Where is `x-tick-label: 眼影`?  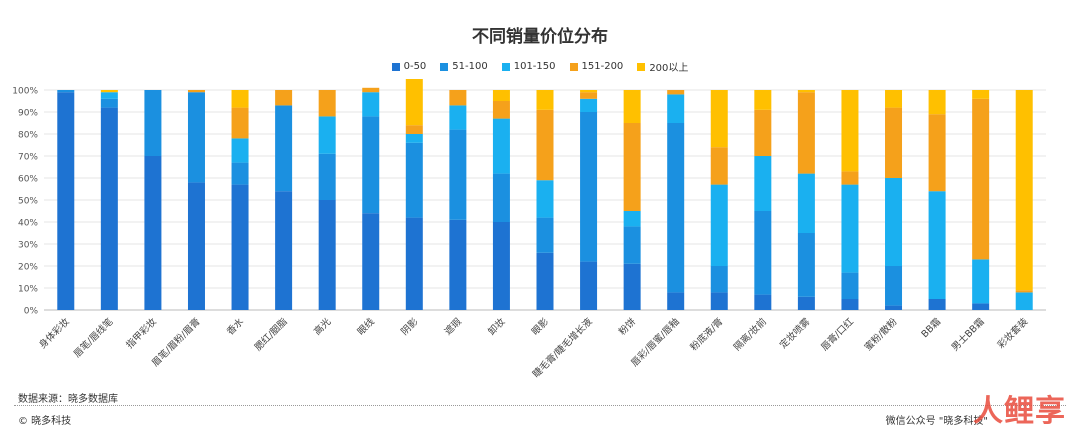 x-tick-label: 眼影 is located at coordinates (541, 327).